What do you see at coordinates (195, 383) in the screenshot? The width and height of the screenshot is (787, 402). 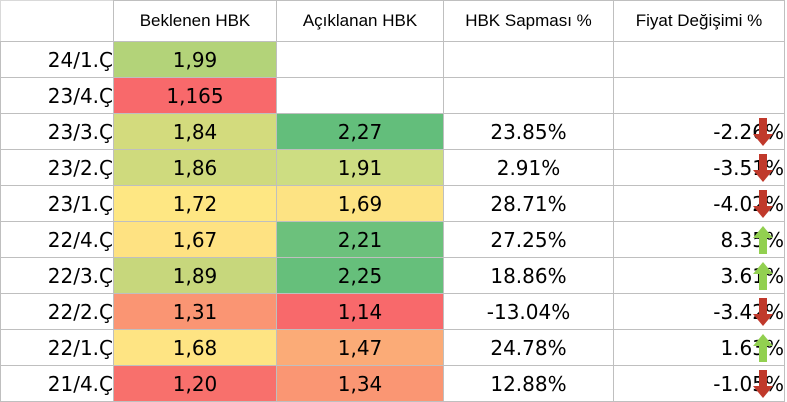 I see `expected-eps-cell: 1,20` at bounding box center [195, 383].